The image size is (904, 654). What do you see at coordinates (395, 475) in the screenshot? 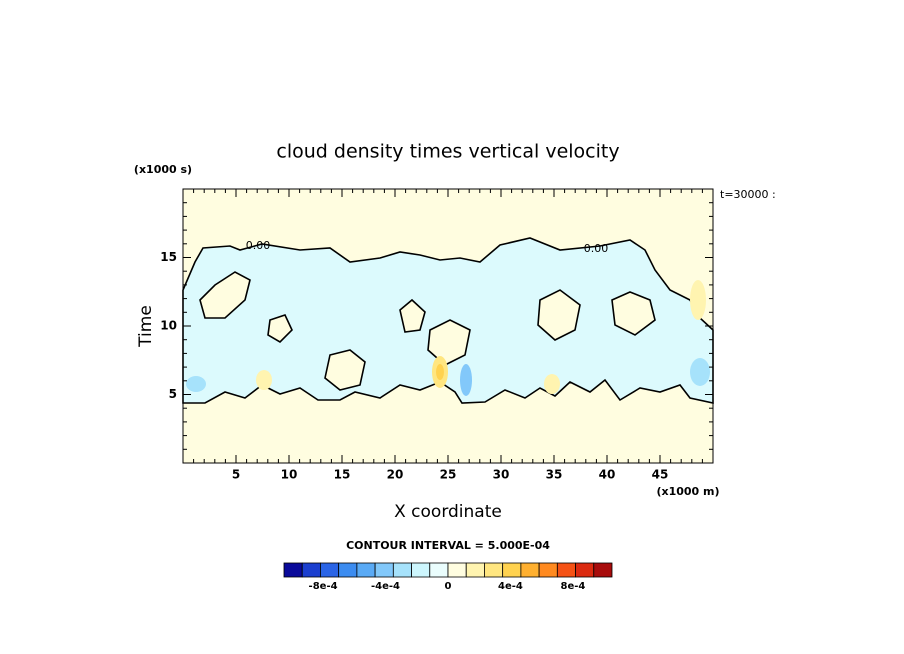
I see `x-tick-label: 20` at bounding box center [395, 475].